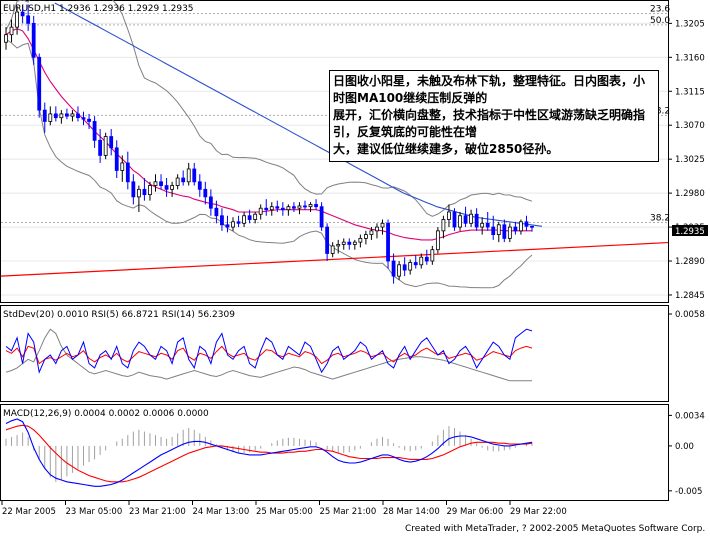 The width and height of the screenshot is (710, 536). What do you see at coordinates (446, 149) in the screenshot?
I see `annotation-line-3: 大，建议低位继续建多，破位2850径孙。` at bounding box center [446, 149].